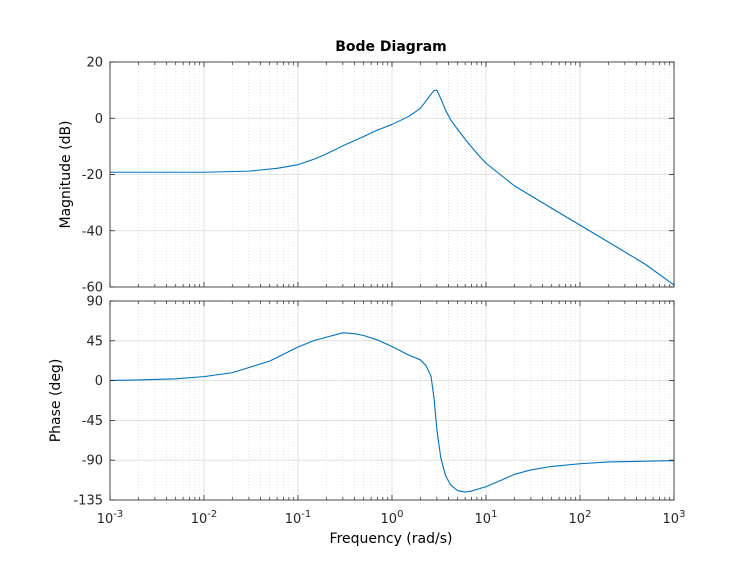  What do you see at coordinates (588, 514) in the screenshot?
I see `x-tick-exponent: 2` at bounding box center [588, 514].